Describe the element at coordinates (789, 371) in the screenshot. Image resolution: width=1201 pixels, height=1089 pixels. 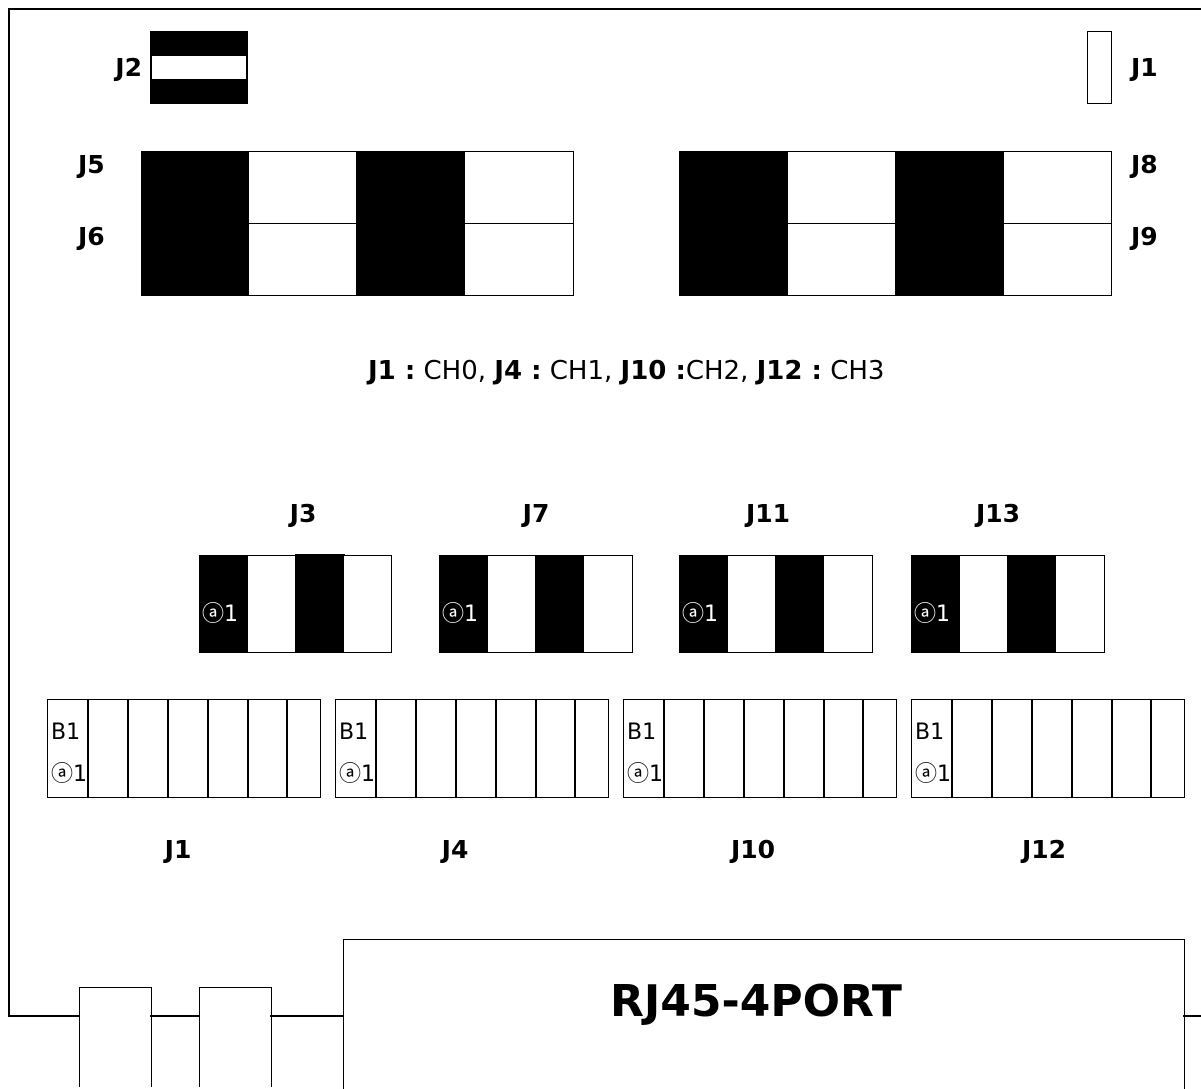
I see `caption-j12-key: J12 :` at that location.